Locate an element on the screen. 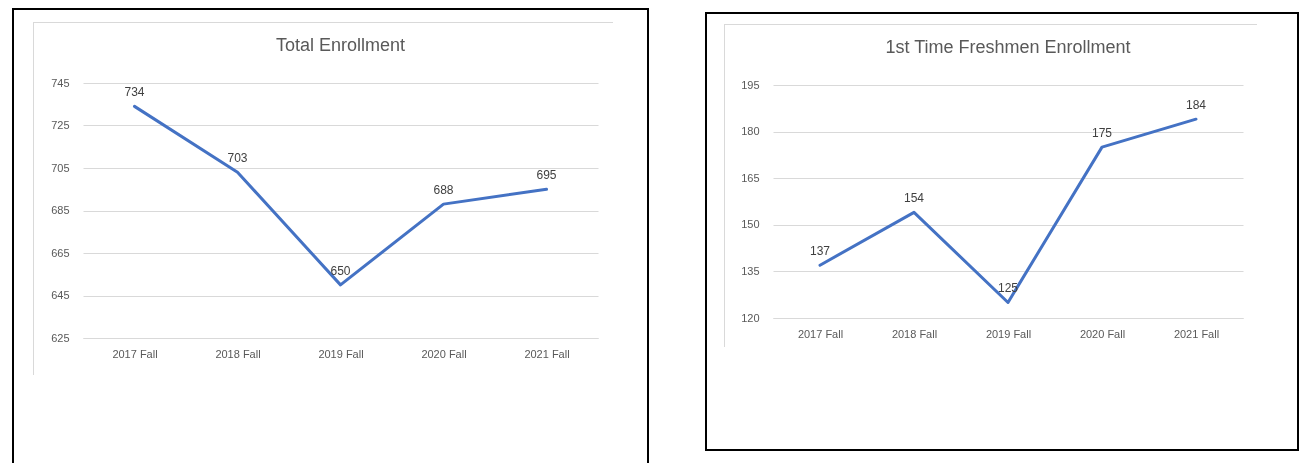 The height and width of the screenshot is (463, 1299). y-tick-label: 120 is located at coordinates (750, 317).